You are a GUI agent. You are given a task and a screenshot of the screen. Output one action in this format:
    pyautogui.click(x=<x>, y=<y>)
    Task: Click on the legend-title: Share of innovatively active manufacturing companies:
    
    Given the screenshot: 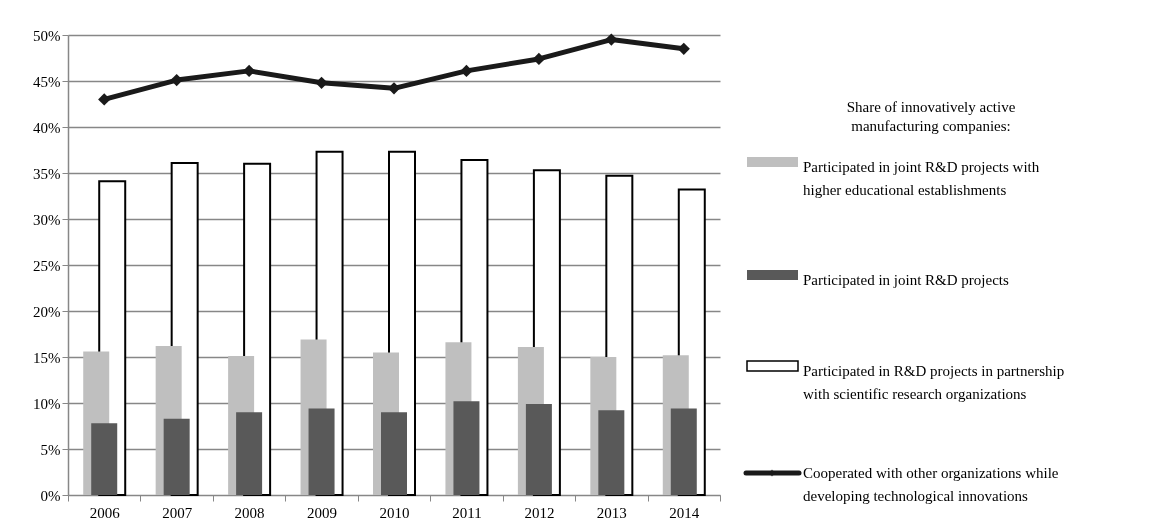 What is the action you would take?
    pyautogui.click(x=931, y=116)
    